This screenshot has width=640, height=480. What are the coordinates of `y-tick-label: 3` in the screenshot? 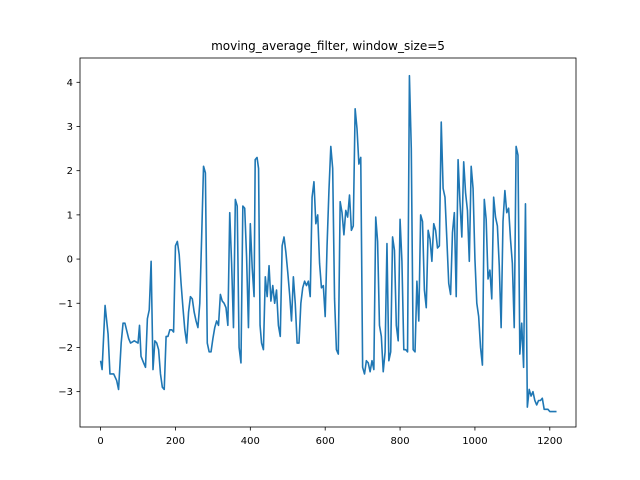 It's located at (70, 127).